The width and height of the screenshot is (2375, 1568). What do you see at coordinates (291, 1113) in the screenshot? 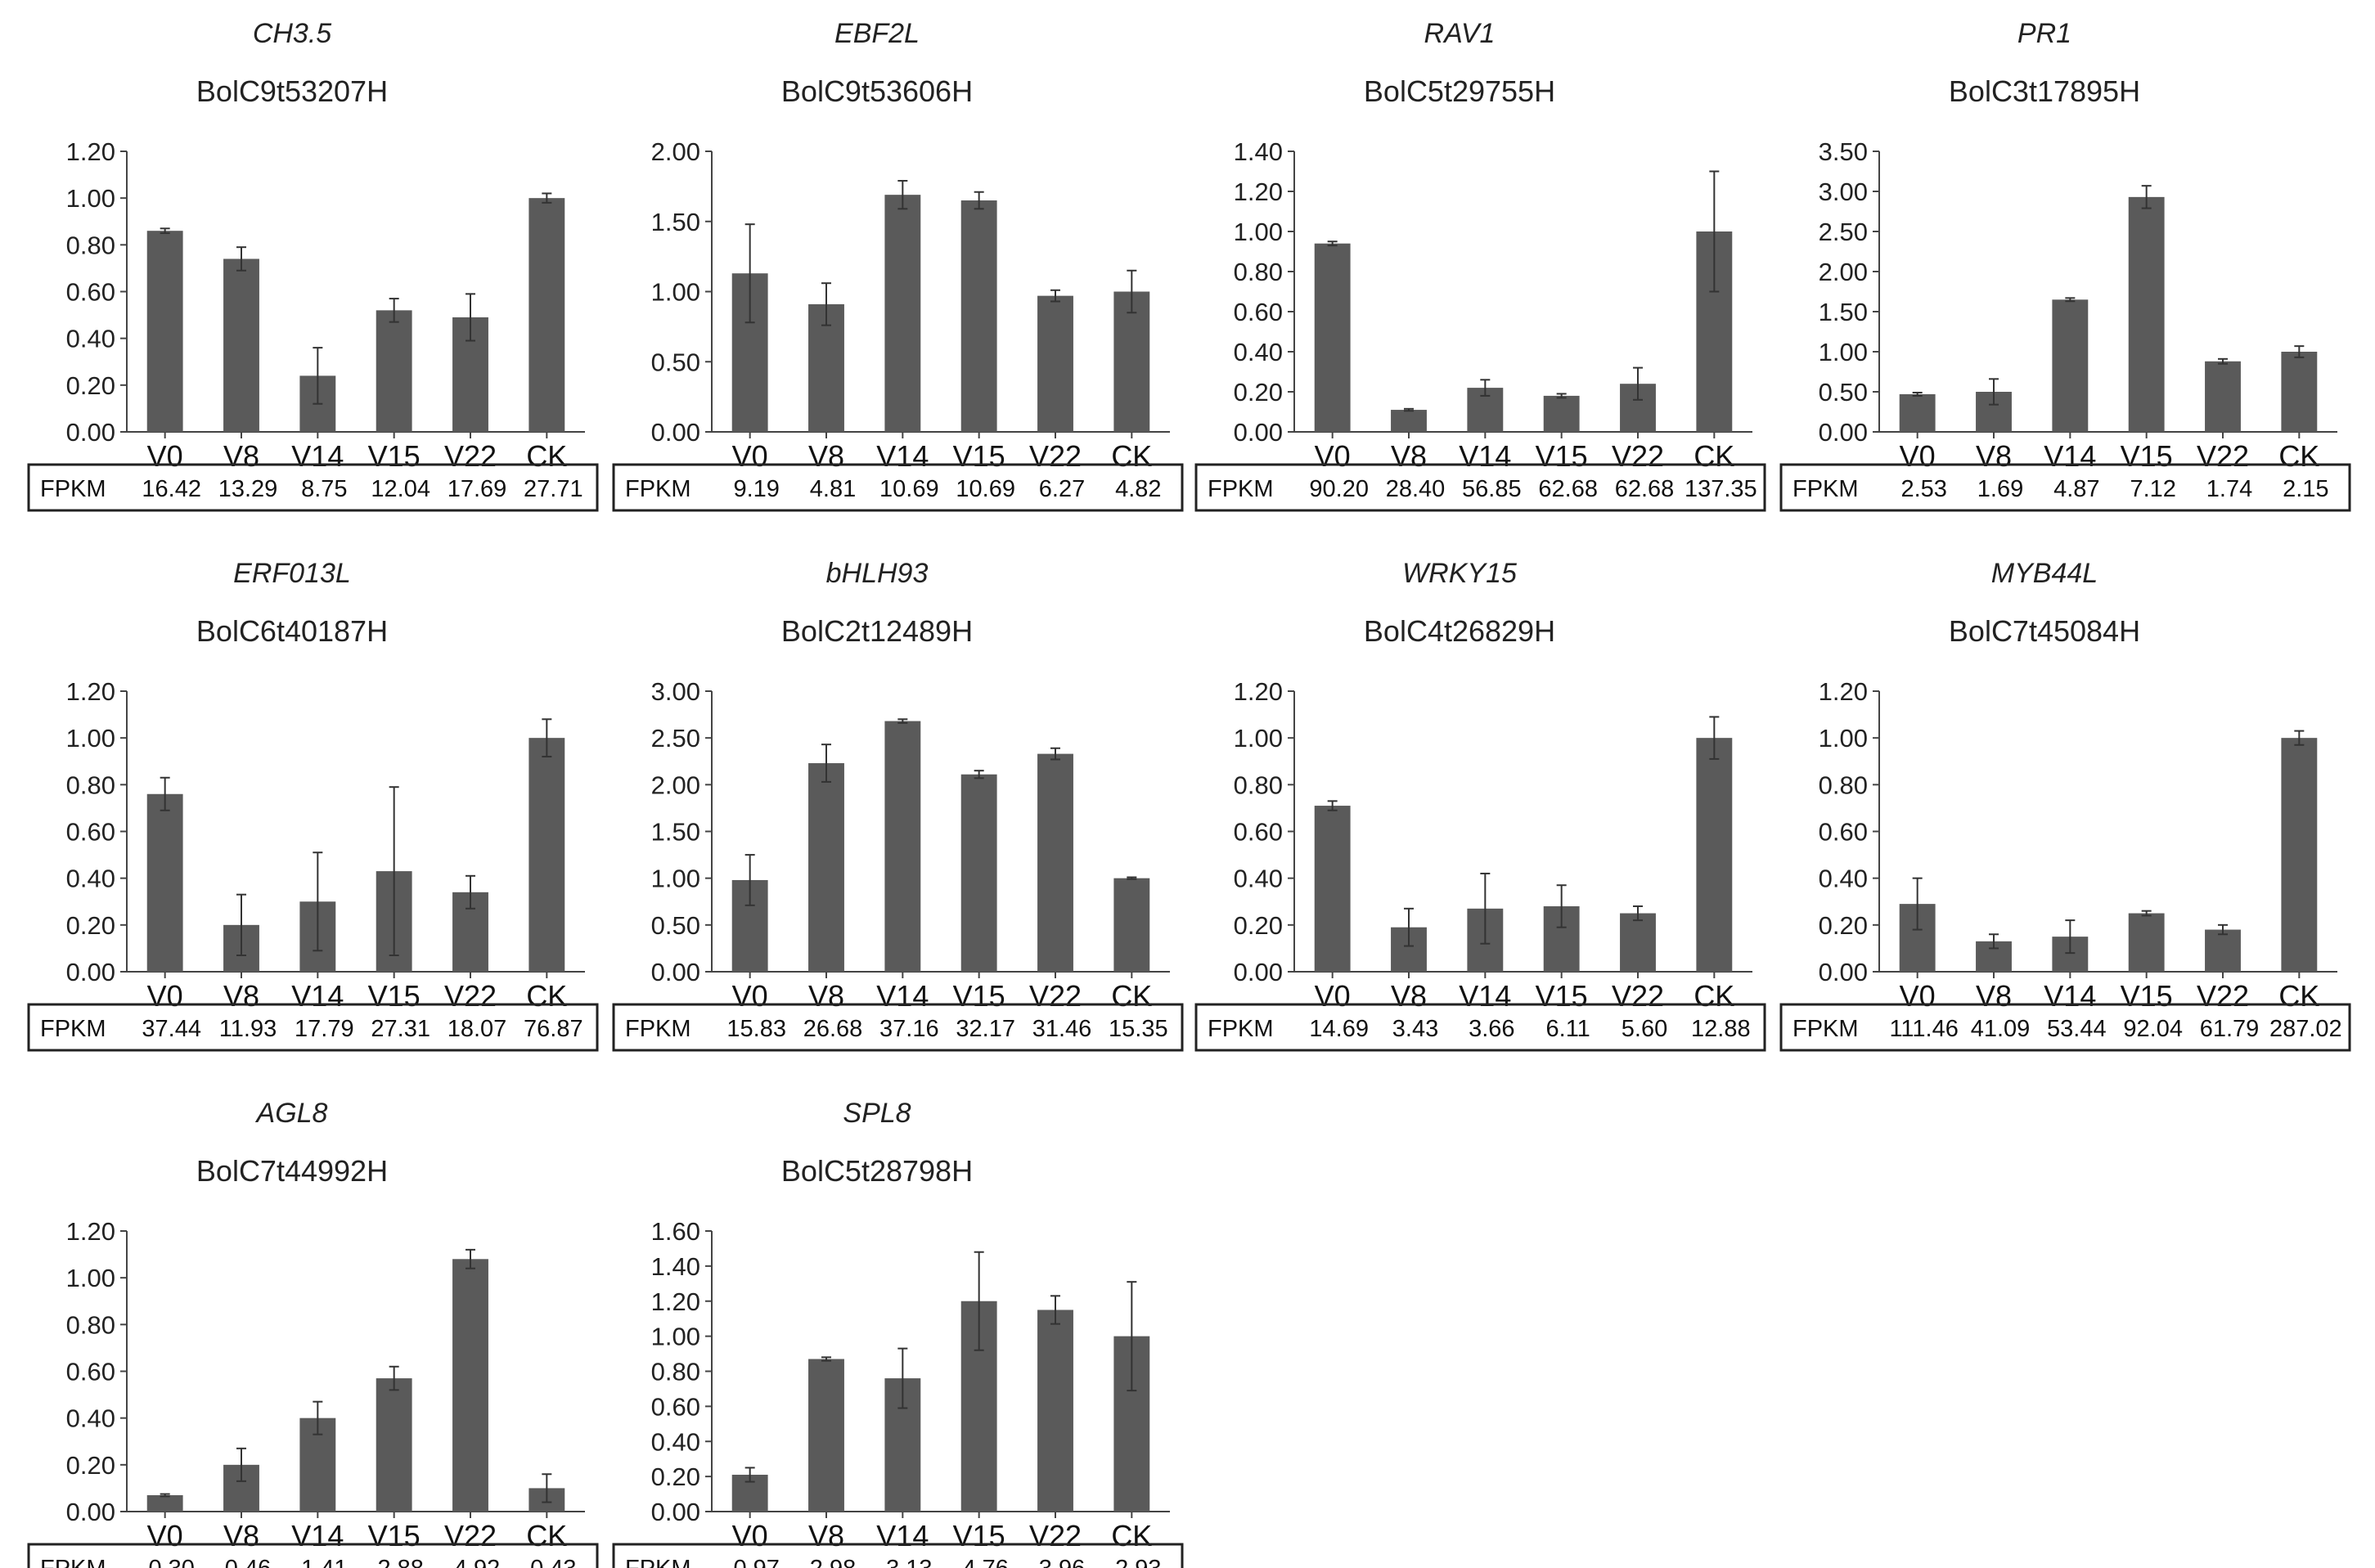
I see `gene-name: AGL8` at bounding box center [291, 1113].